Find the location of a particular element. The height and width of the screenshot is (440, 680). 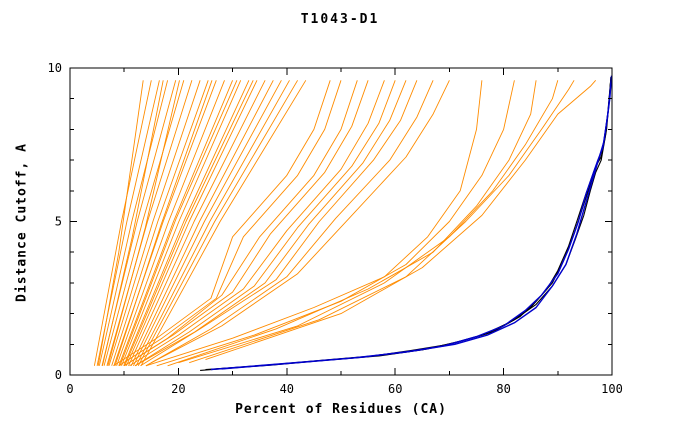

x-tick-label: 20 is located at coordinates (178, 389).